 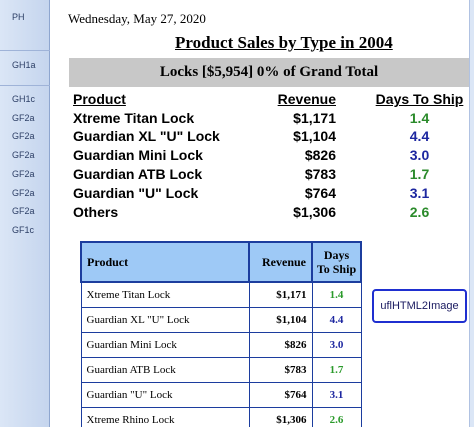 I want to click on table-row: Xtreme Rhino Lock $1,306 2.6, so click(x=221, y=416).